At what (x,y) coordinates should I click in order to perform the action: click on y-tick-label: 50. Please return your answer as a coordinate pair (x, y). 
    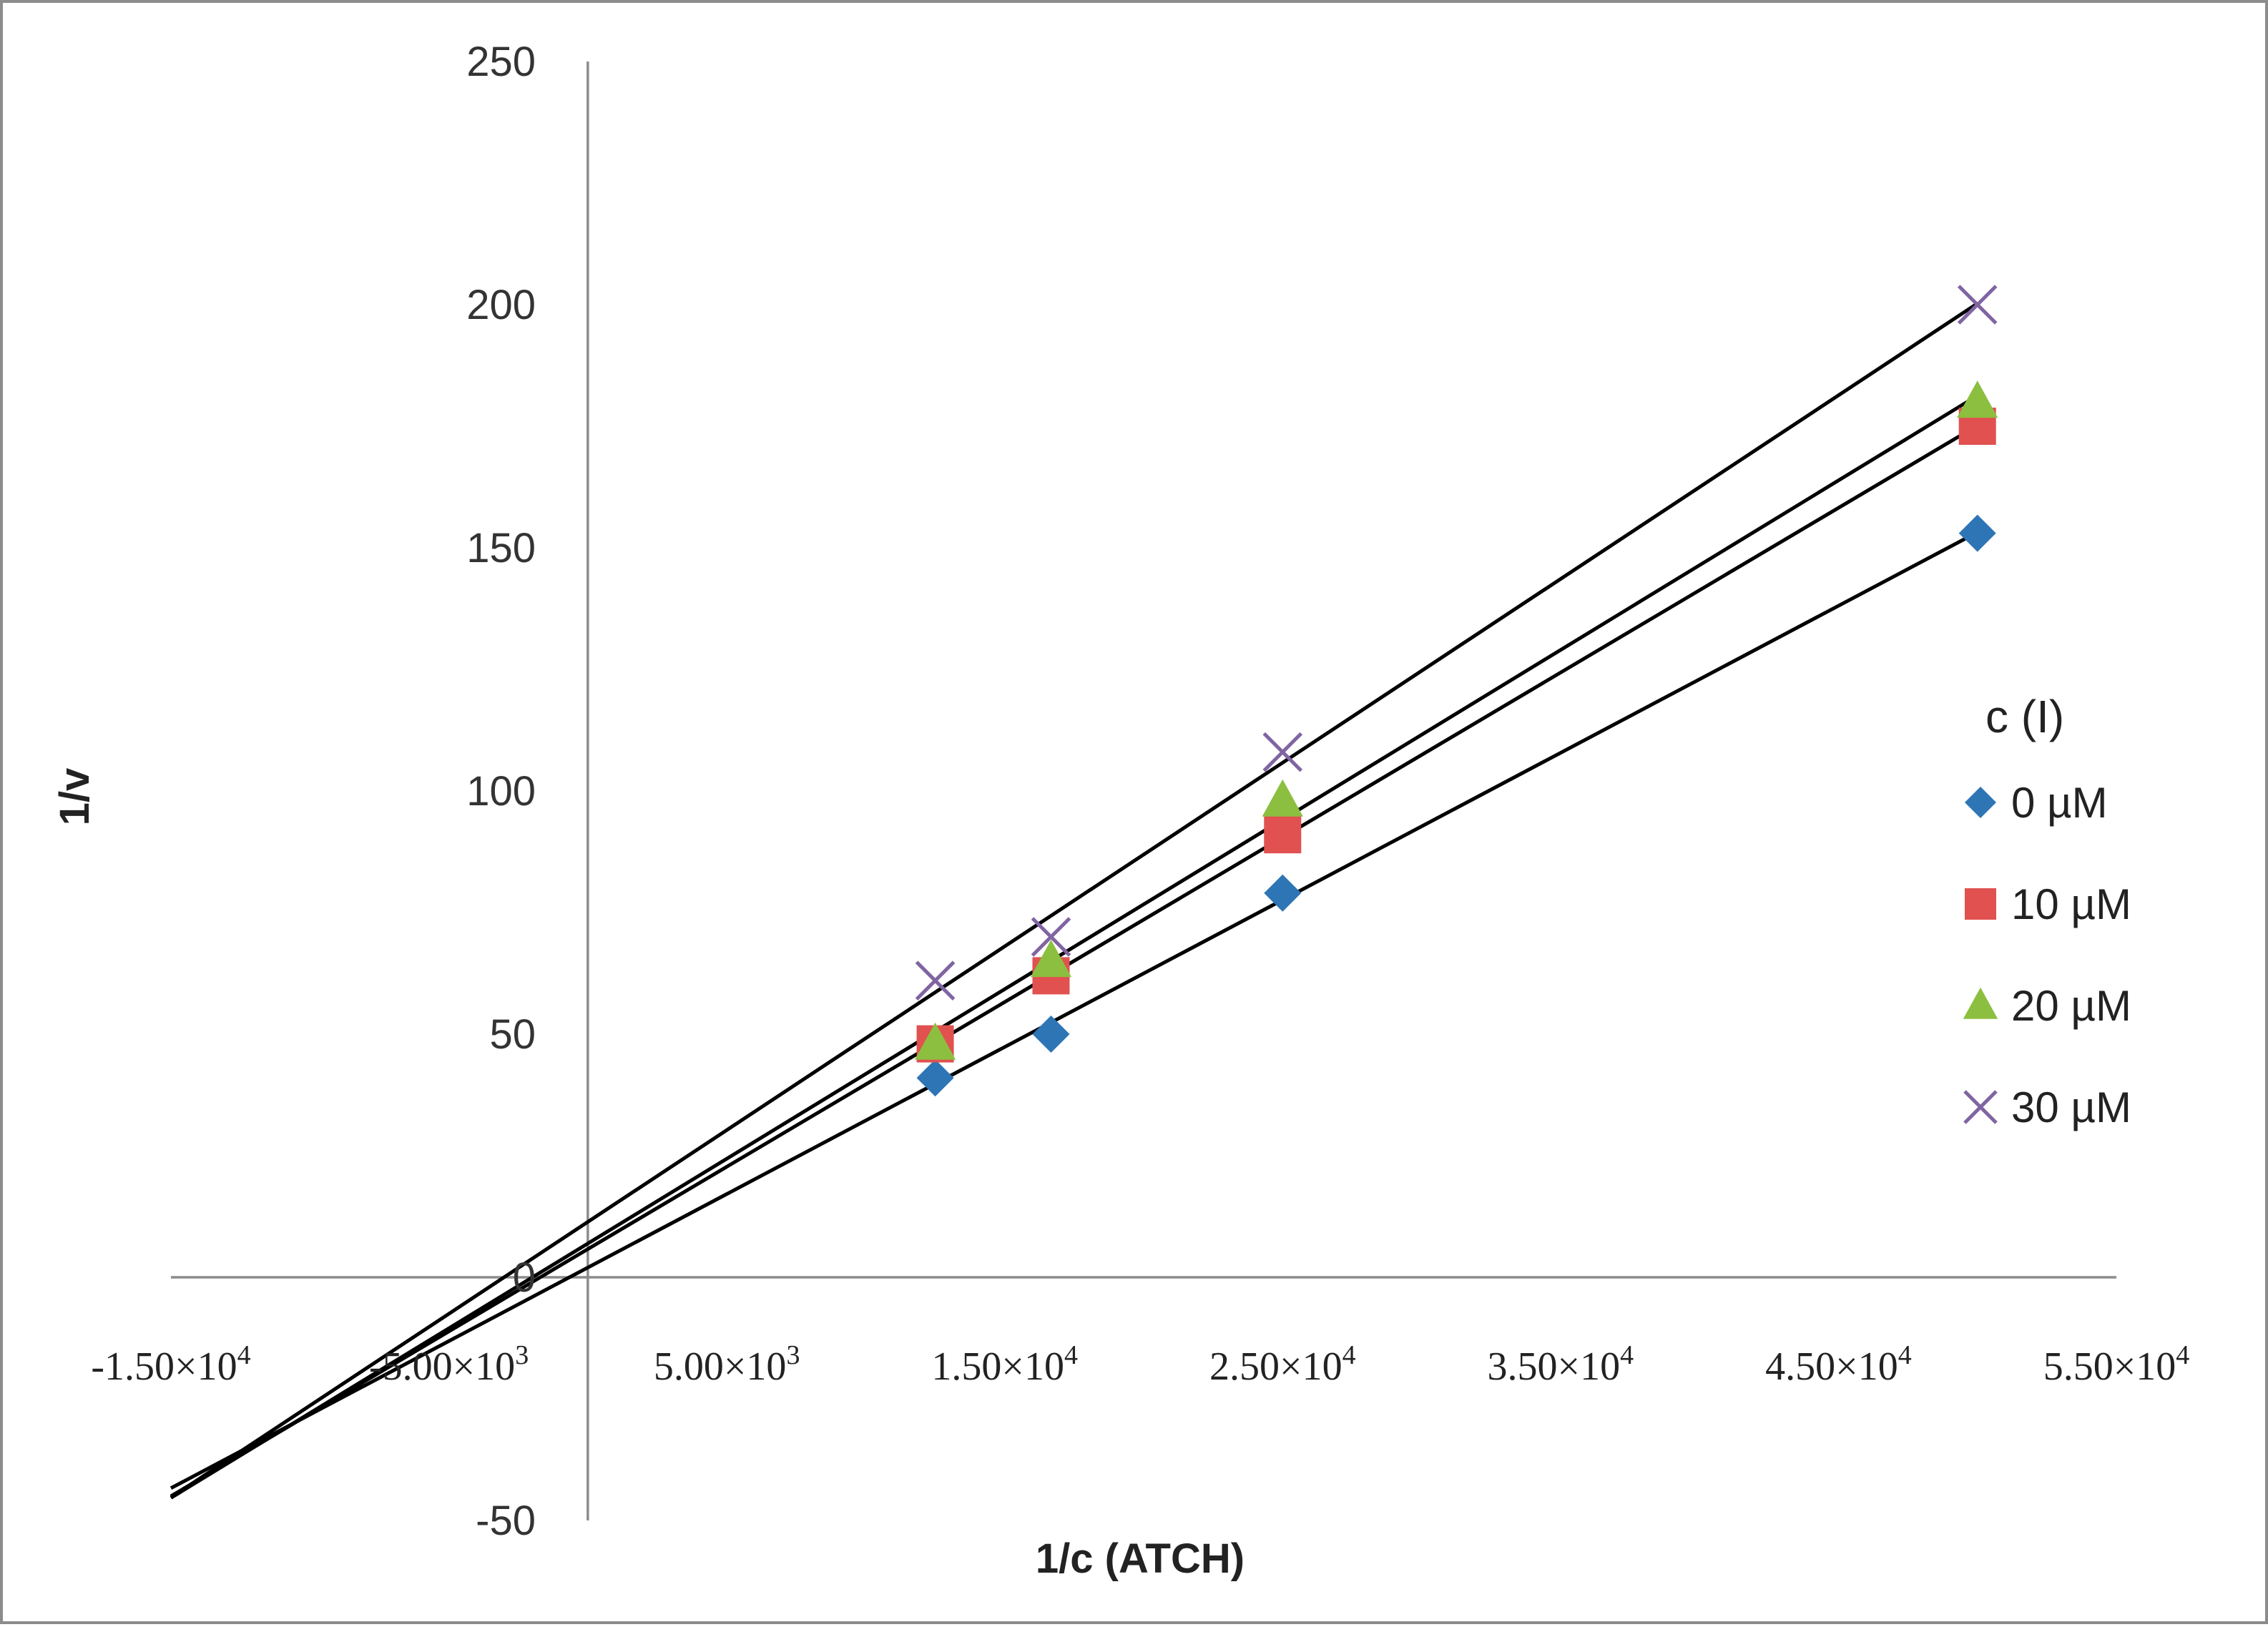
    Looking at the image, I should click on (512, 1034).